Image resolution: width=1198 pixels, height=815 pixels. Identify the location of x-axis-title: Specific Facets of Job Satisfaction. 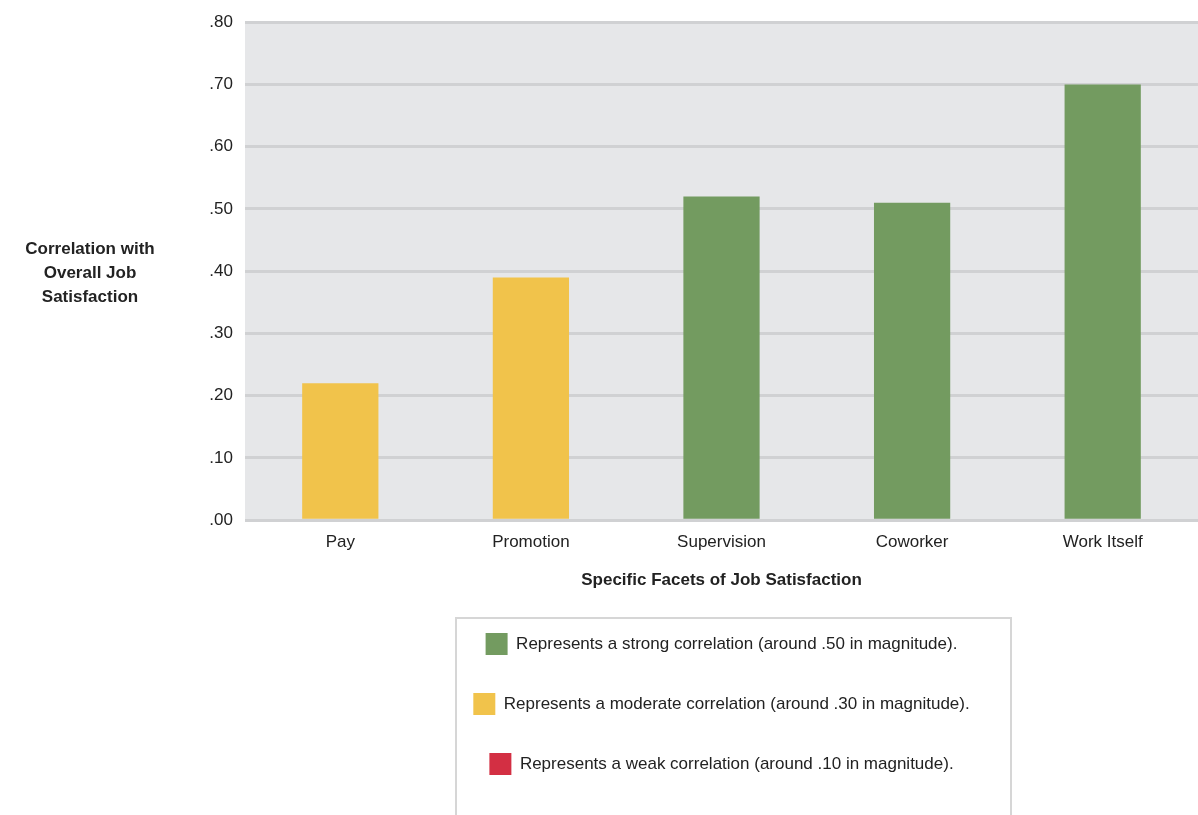
(721, 580).